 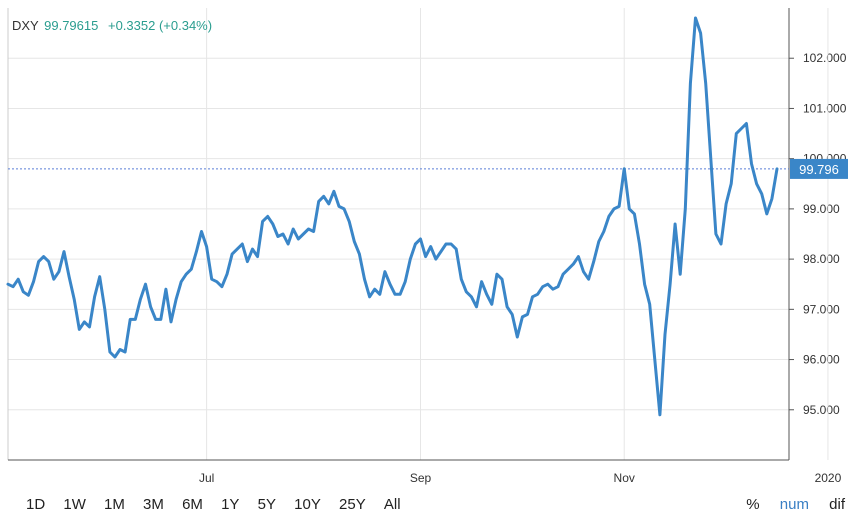 What do you see at coordinates (392, 504) in the screenshot?
I see `range-button-all: All` at bounding box center [392, 504].